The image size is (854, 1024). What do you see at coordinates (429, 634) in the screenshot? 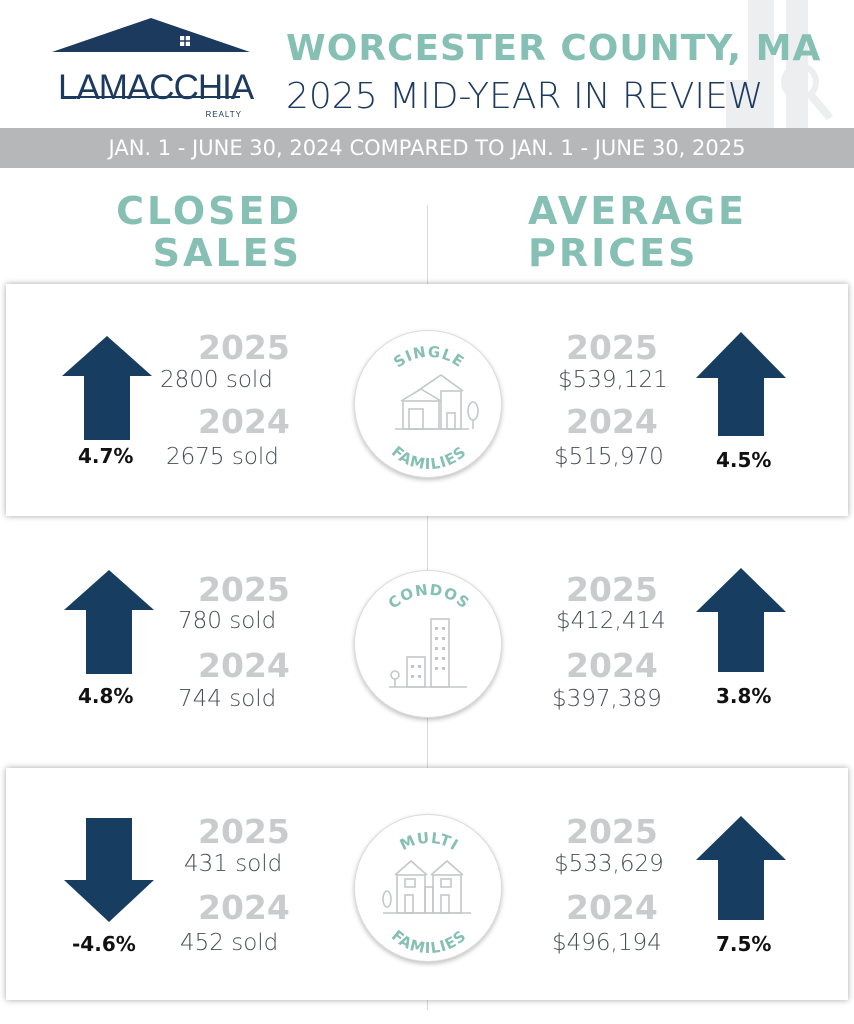
I see `condo-building-icon: CONDOS` at bounding box center [429, 634].